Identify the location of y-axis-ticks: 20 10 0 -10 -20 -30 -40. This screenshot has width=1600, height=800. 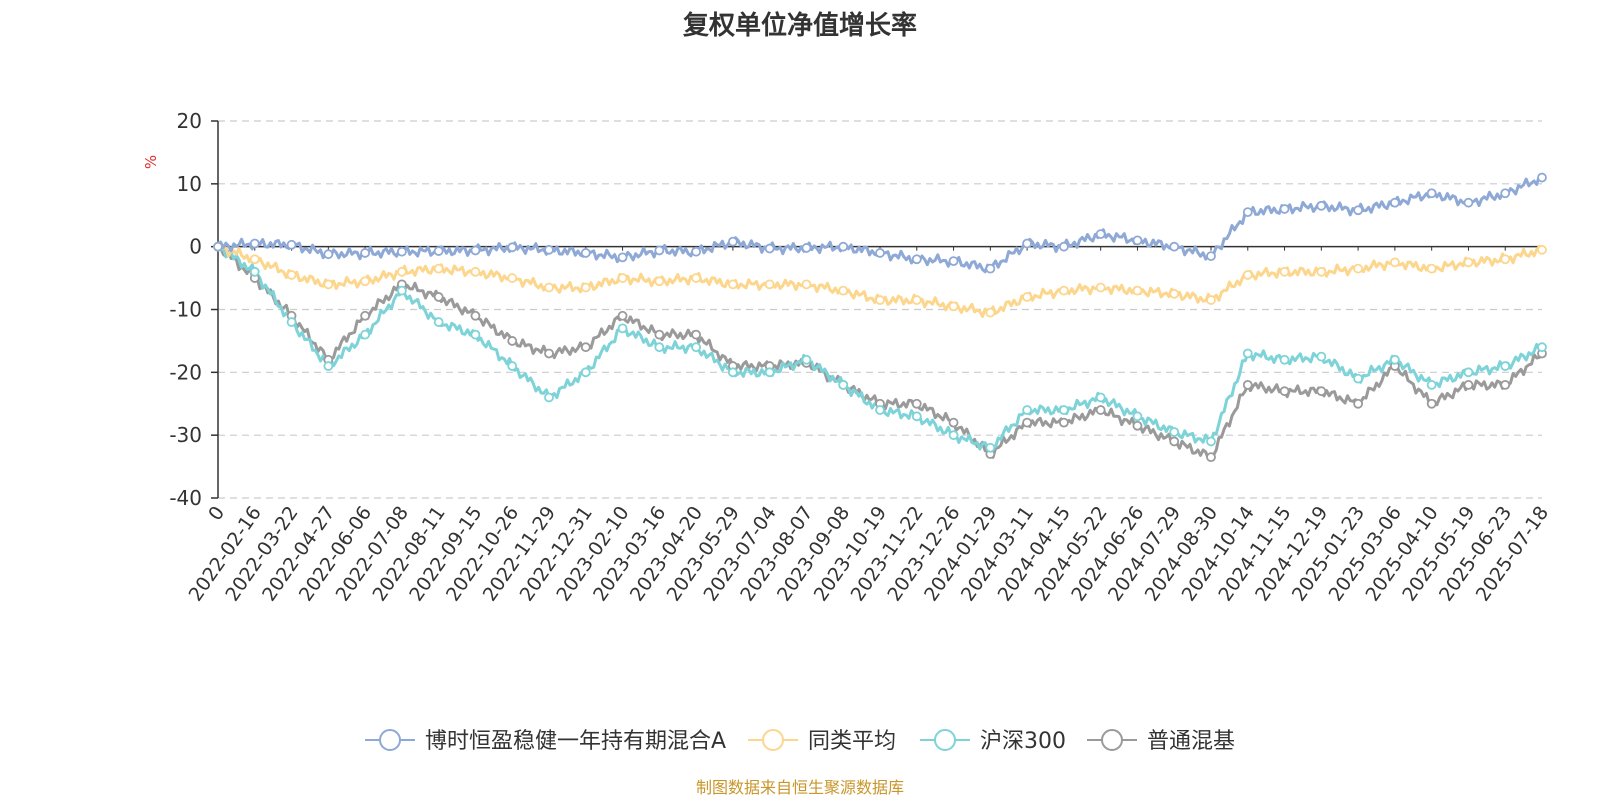
(193, 309).